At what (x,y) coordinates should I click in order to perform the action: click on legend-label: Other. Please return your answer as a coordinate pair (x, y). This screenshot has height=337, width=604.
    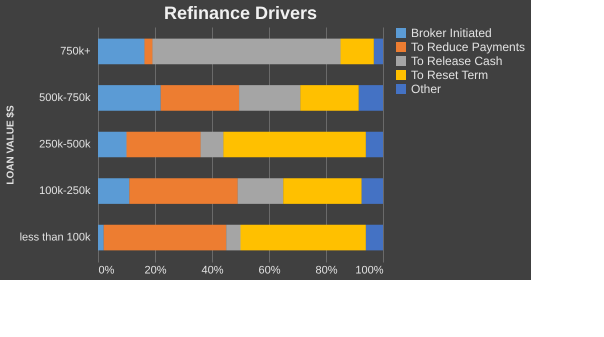
    Looking at the image, I should click on (426, 89).